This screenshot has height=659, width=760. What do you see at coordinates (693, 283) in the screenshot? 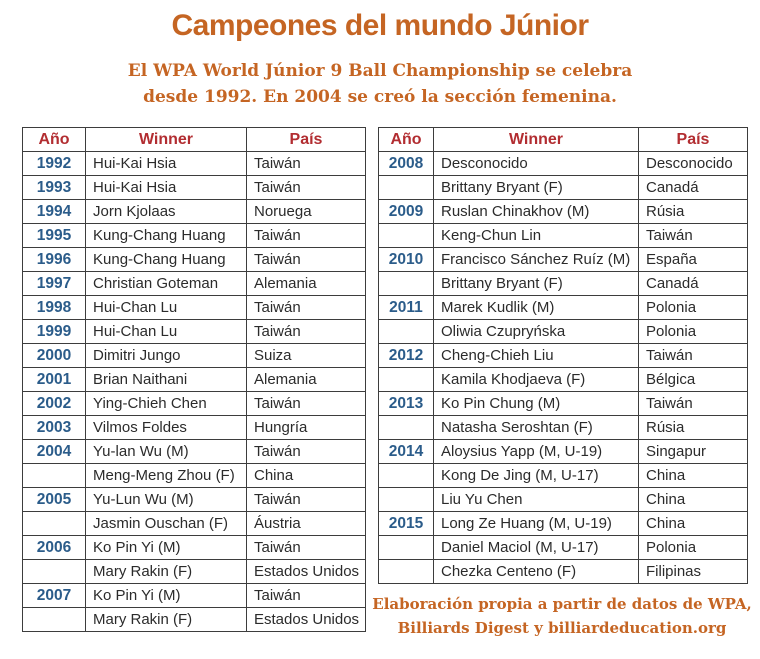
I see `country-cell: Canadá` at bounding box center [693, 283].